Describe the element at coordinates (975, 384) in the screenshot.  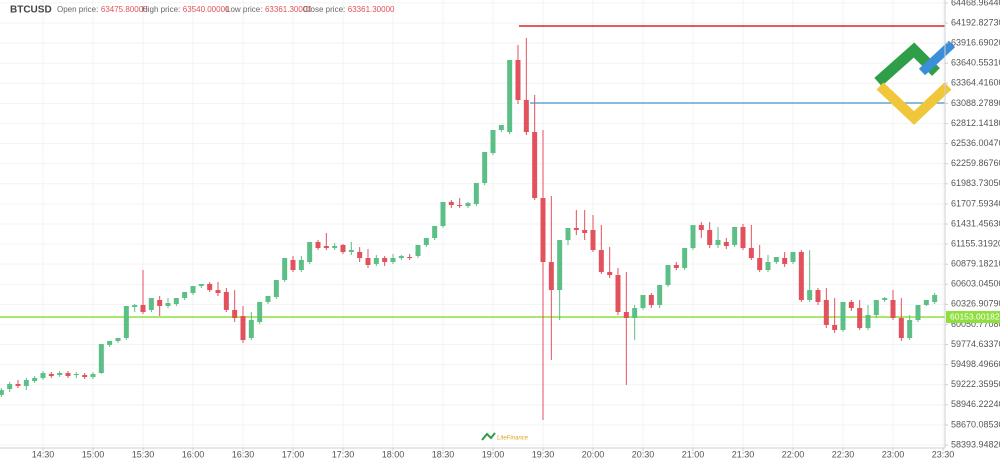
I see `y-tick-label: 59222.35950` at that location.